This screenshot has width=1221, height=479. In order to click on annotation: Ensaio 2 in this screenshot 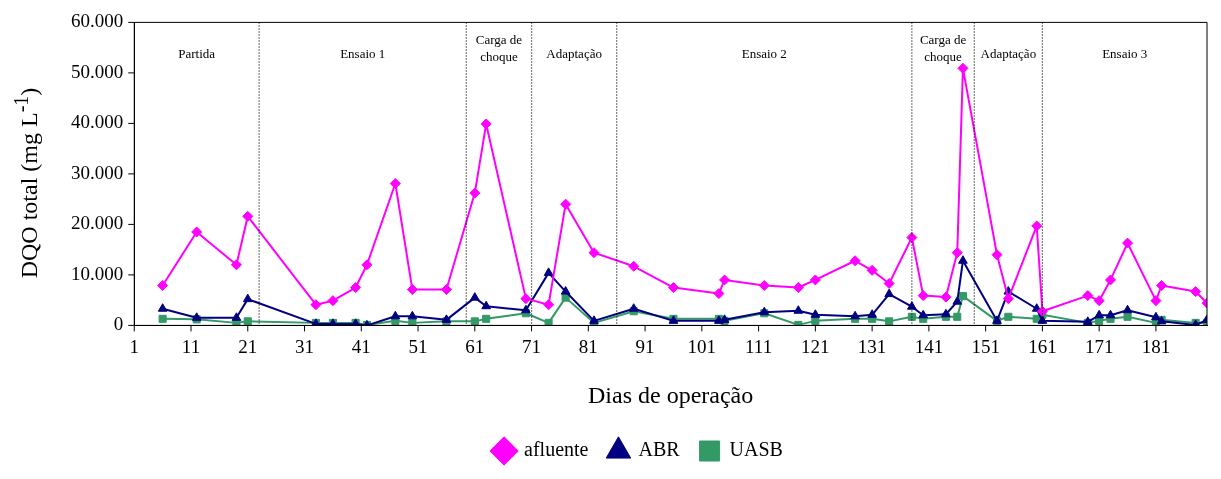, I will do `click(764, 53)`.